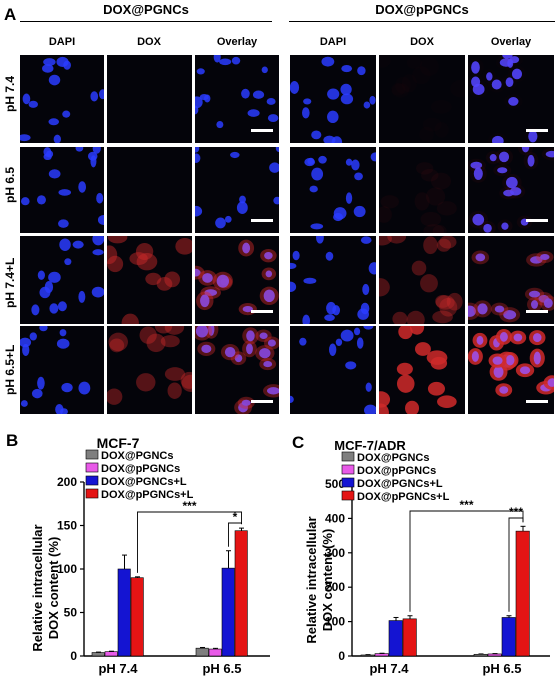  I want to click on legend-label: DOX@PGNCs, so click(137, 456).